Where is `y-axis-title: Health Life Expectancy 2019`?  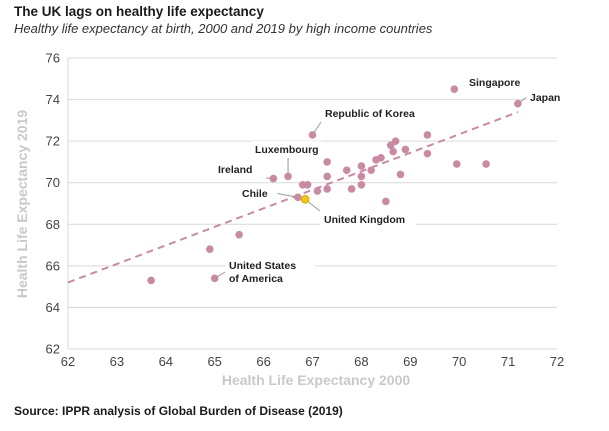
y-axis-title: Health Life Expectancy 2019 is located at coordinates (22, 204).